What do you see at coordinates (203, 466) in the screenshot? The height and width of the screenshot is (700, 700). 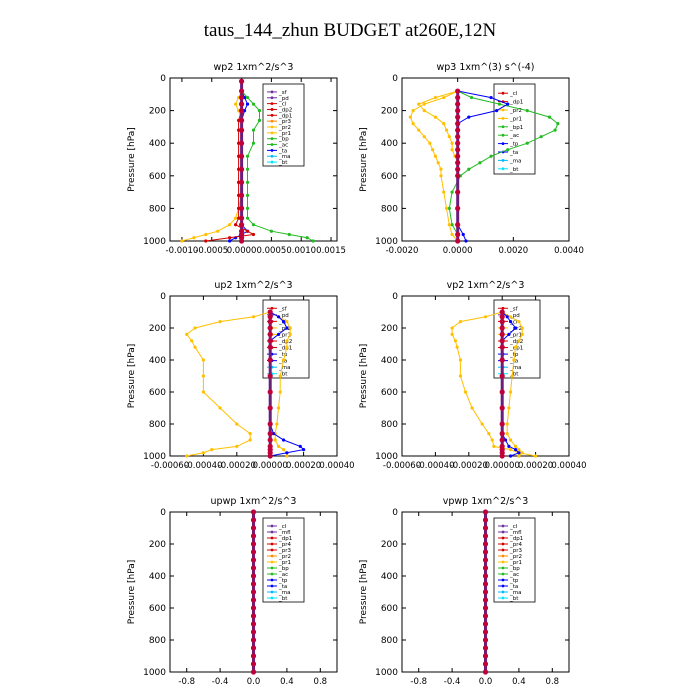 I see `x-tick-label: -0.00040` at bounding box center [203, 466].